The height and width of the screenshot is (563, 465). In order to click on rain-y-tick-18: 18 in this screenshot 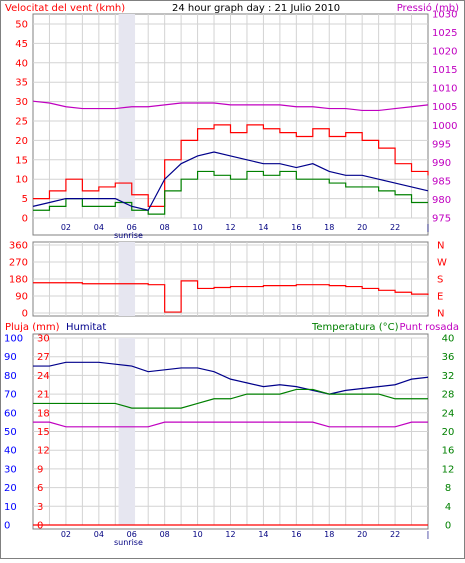, I will do `click(43, 413)`.